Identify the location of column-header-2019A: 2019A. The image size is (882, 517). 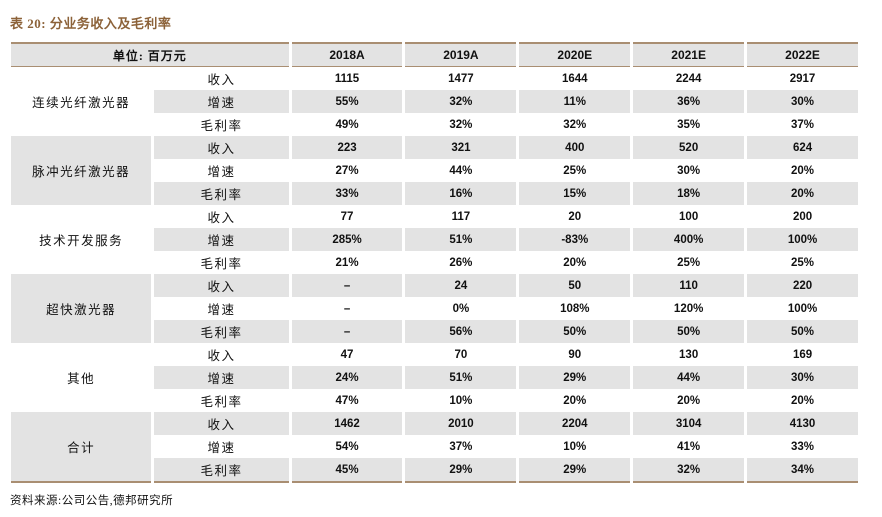
(461, 54).